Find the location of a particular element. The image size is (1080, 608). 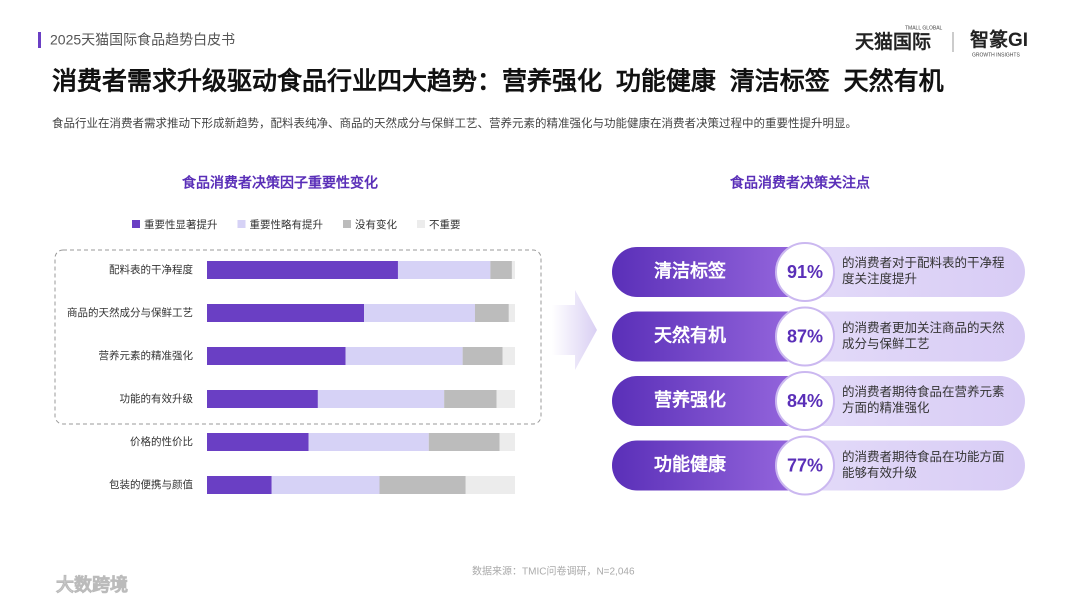

focus-text: 的消费者更加关注商品的天然成分与保鲜工艺 is located at coordinates (923, 335).